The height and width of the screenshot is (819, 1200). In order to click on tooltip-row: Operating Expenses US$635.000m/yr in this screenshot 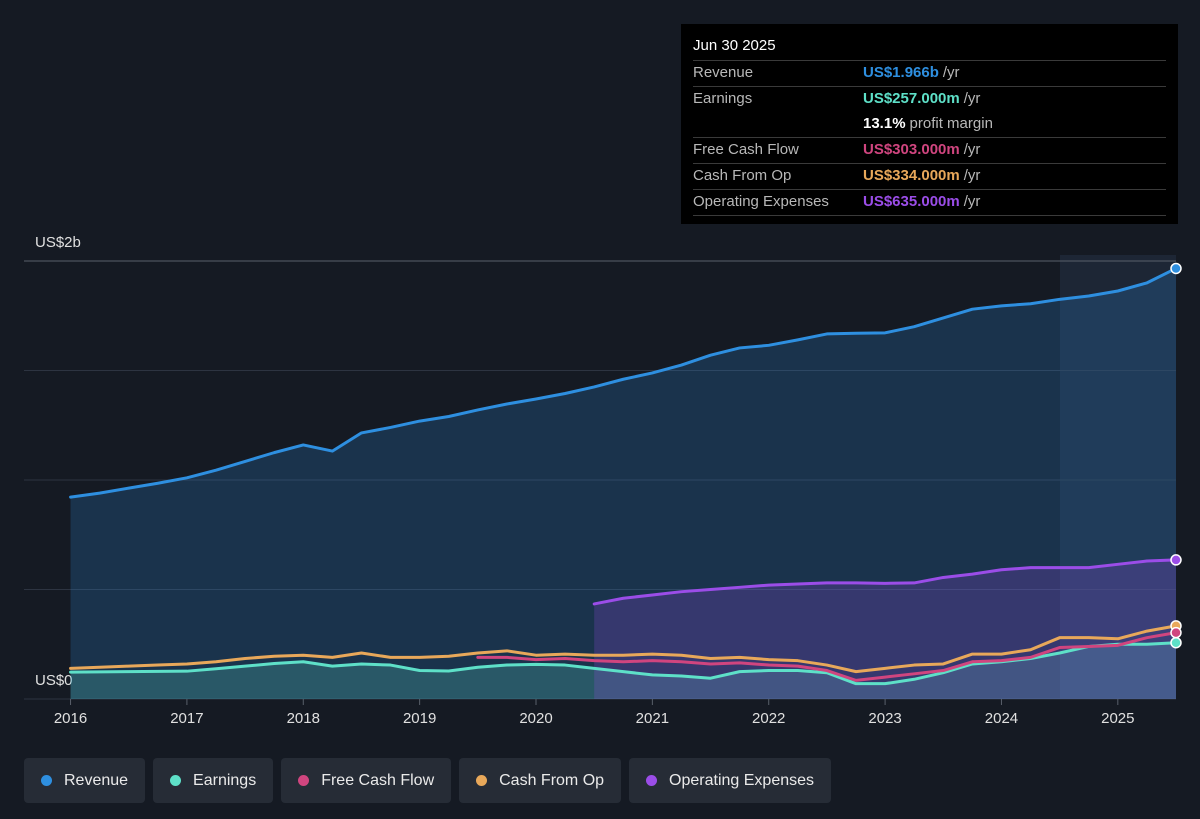, I will do `click(929, 202)`.